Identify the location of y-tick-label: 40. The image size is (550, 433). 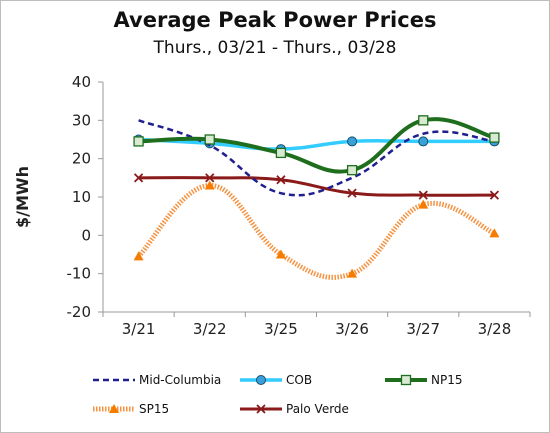
(81, 82).